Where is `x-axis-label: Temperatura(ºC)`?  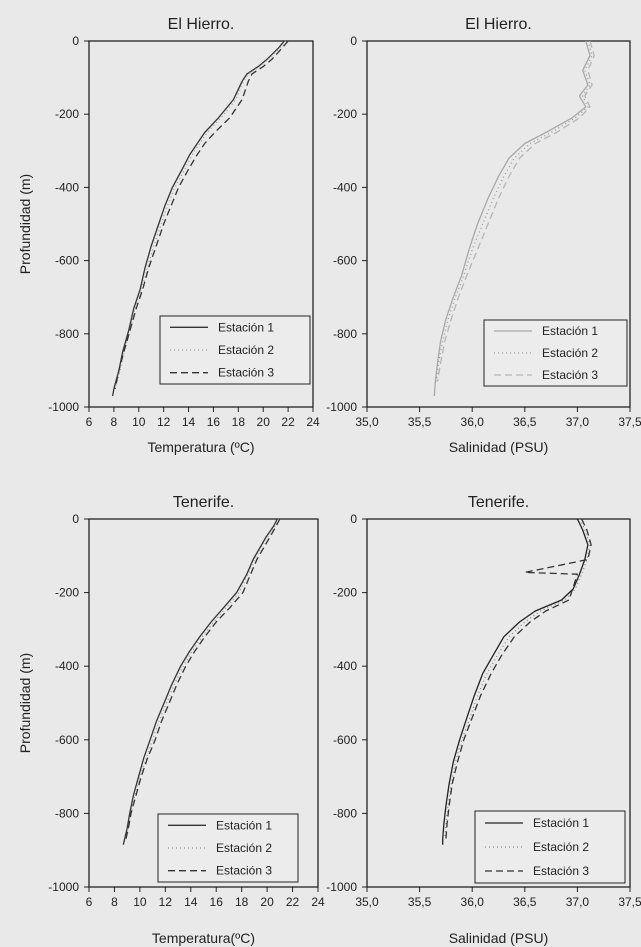
x-axis-label: Temperatura(ºC) is located at coordinates (203, 938).